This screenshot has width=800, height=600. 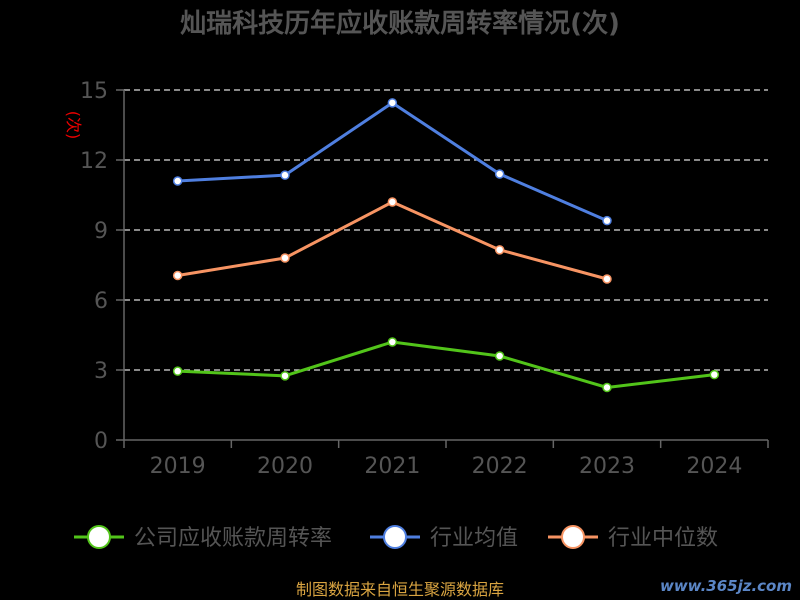 What do you see at coordinates (73, 125) in the screenshot?
I see `y-axis-label: (次)` at bounding box center [73, 125].